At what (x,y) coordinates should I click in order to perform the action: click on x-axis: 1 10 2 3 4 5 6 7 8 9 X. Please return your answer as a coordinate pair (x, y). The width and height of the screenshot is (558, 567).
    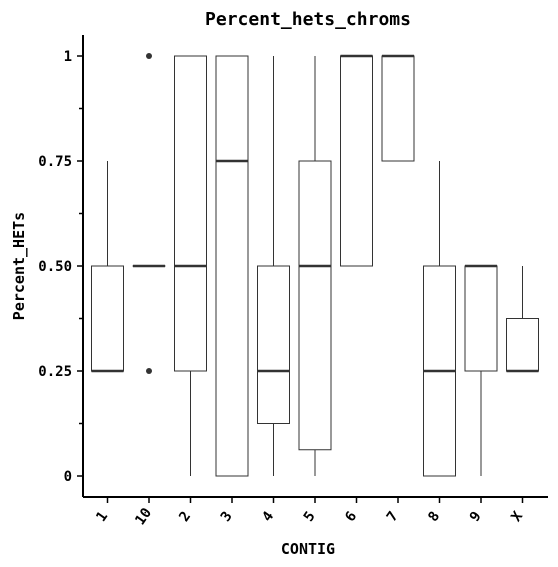
    Looking at the image, I should click on (310, 512).